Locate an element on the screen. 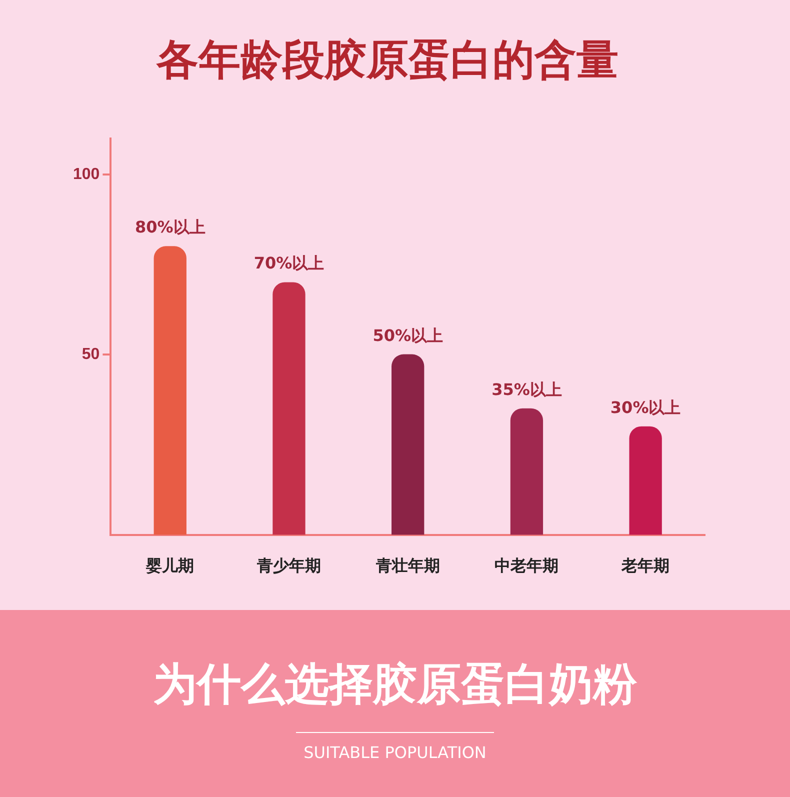 This screenshot has width=790, height=797. data-label: 50%以上 is located at coordinates (407, 335).